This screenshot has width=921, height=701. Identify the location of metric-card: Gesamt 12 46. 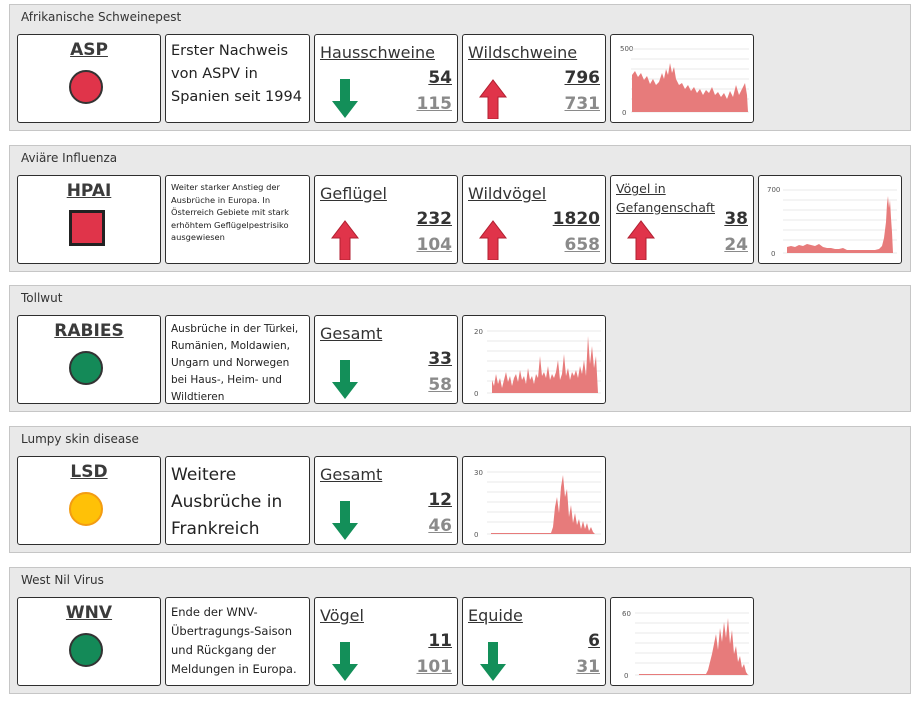
(386, 500).